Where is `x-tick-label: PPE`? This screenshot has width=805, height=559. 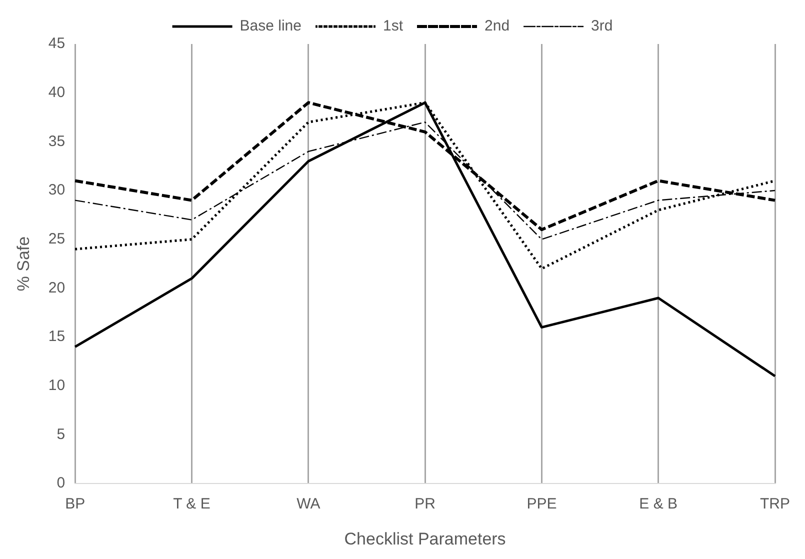 x-tick-label: PPE is located at coordinates (541, 504).